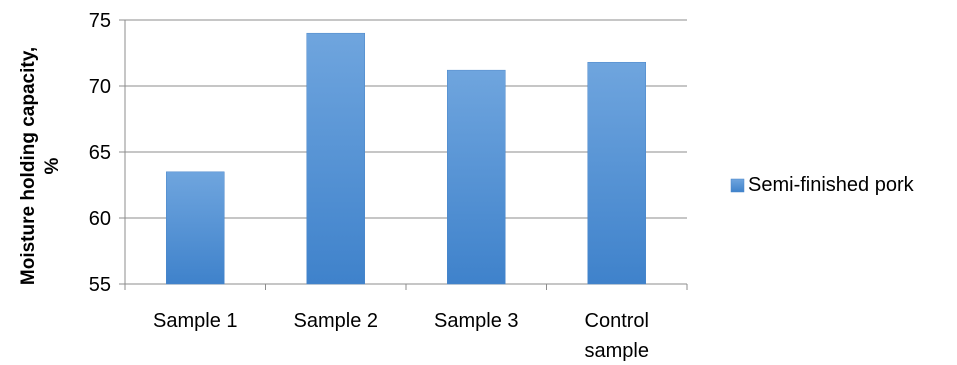 The height and width of the screenshot is (365, 957). What do you see at coordinates (616, 173) in the screenshot?
I see `bar-control-sample` at bounding box center [616, 173].